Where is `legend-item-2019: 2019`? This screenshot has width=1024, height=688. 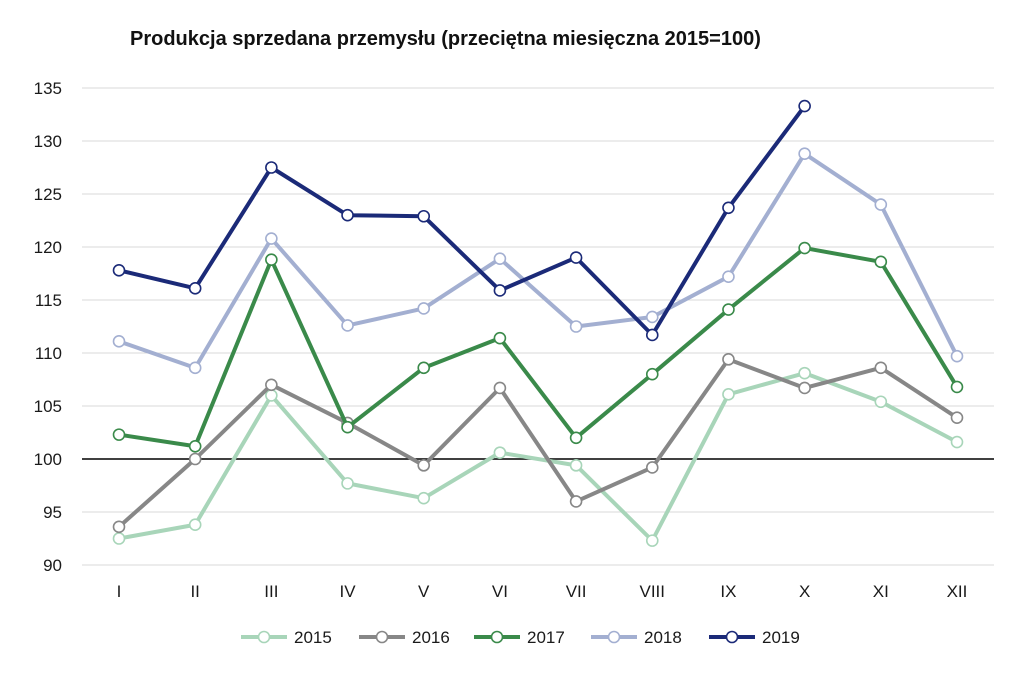 legend-item-2019: 2019 is located at coordinates (754, 637).